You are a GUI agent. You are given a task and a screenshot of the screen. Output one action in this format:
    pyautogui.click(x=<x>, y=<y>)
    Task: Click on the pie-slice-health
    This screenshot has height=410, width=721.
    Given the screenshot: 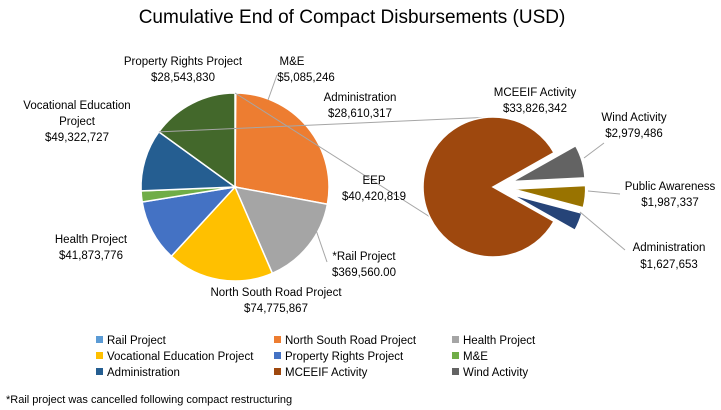 What is the action you would take?
    pyautogui.click(x=281, y=230)
    